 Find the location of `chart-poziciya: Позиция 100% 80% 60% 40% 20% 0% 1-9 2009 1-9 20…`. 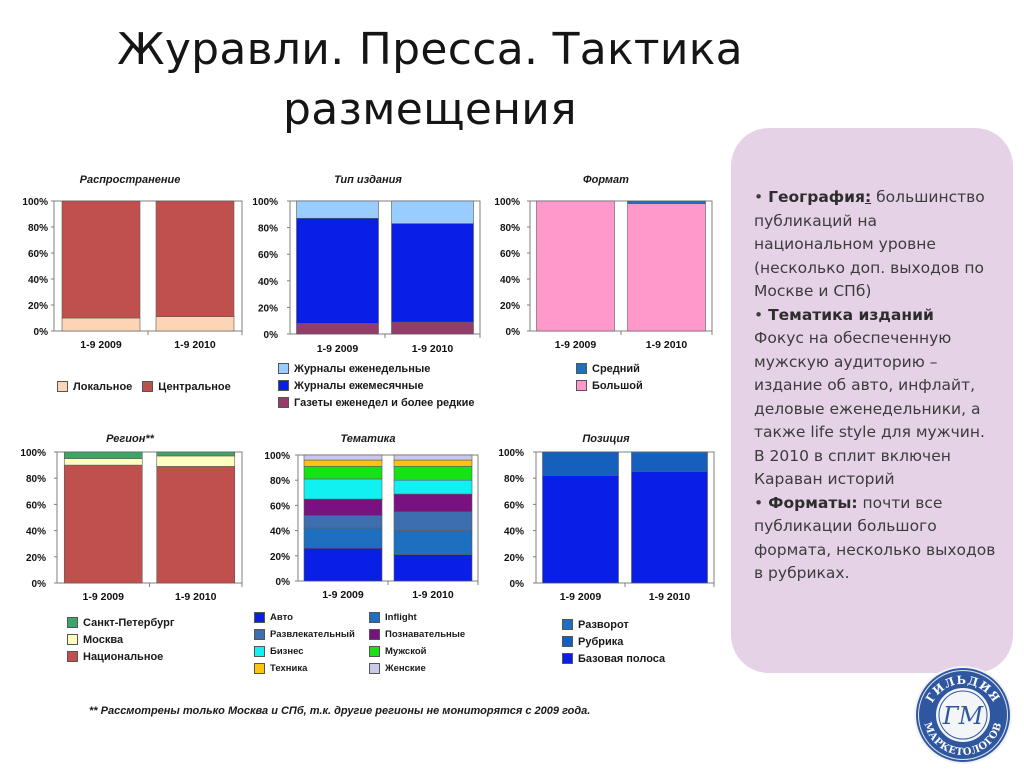

chart-poziciya: Позиция 100% 80% 60% 40% 20% 0% 1-9 2009 1-9 20… is located at coordinates (606, 562).